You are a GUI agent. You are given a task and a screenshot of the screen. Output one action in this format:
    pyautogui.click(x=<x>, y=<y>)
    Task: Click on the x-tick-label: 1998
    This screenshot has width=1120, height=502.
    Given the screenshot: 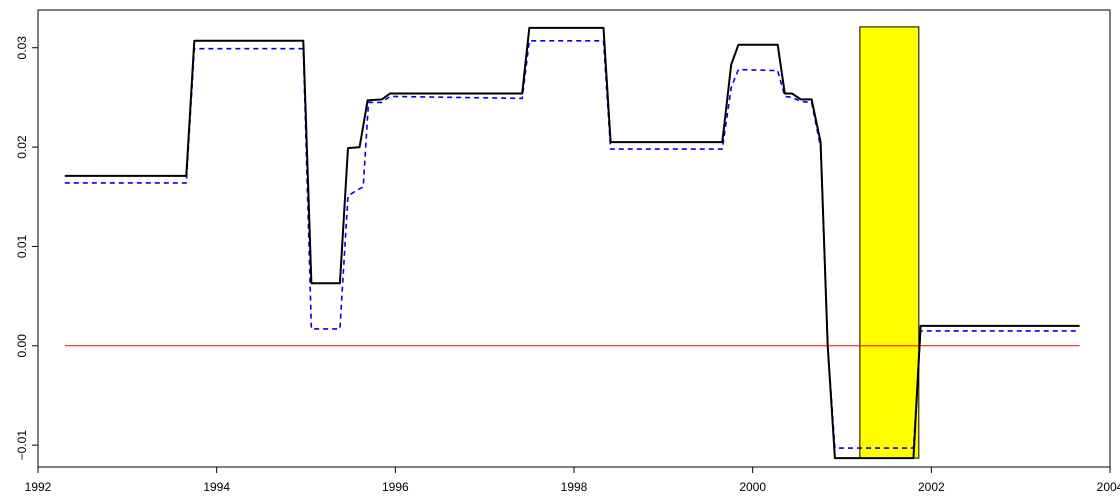 What is the action you would take?
    pyautogui.click(x=574, y=487)
    